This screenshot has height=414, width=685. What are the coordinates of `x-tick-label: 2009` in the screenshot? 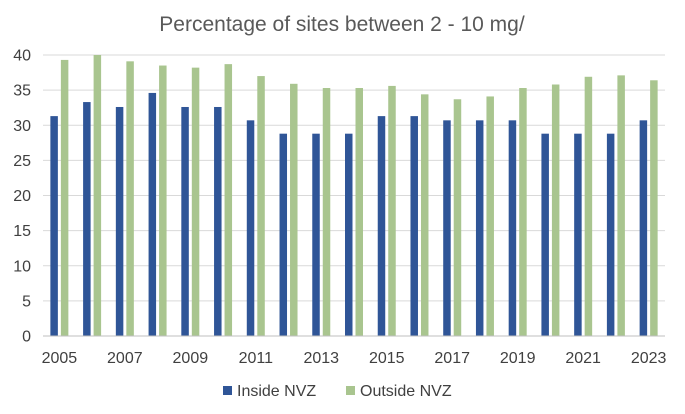 It's located at (191, 358).